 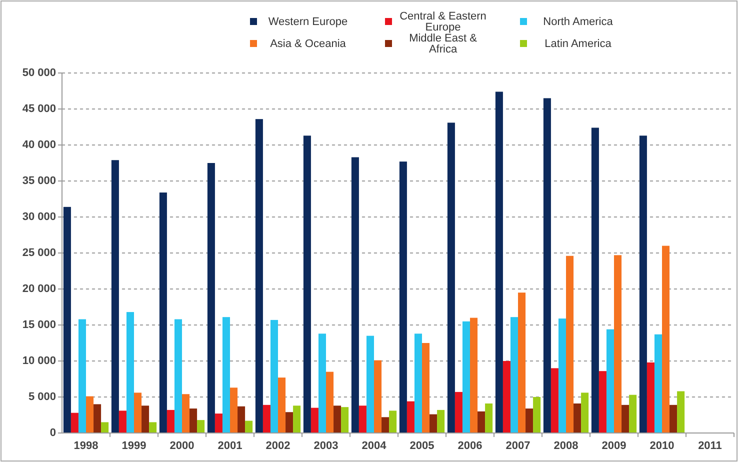 I want to click on y-tick-label: 5 000, so click(x=42, y=396).